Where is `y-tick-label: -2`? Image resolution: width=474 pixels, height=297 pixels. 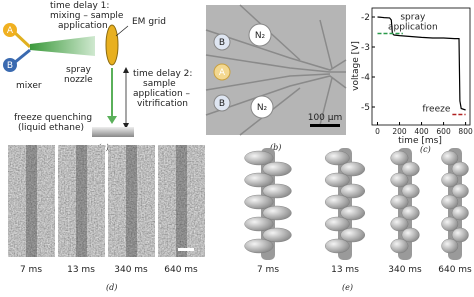 y-tick-label: -2 is located at coordinates (365, 18).